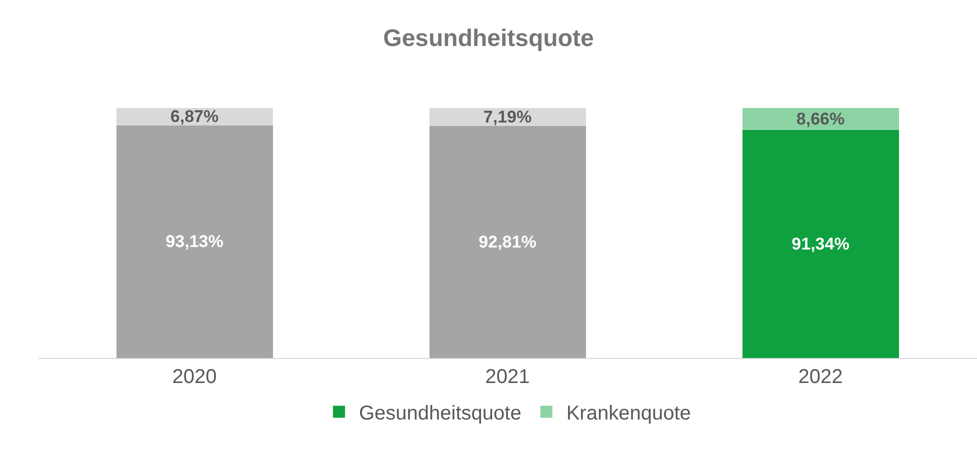 The image size is (977, 473). I want to click on legend-label: Gesundheitsquote, so click(440, 413).